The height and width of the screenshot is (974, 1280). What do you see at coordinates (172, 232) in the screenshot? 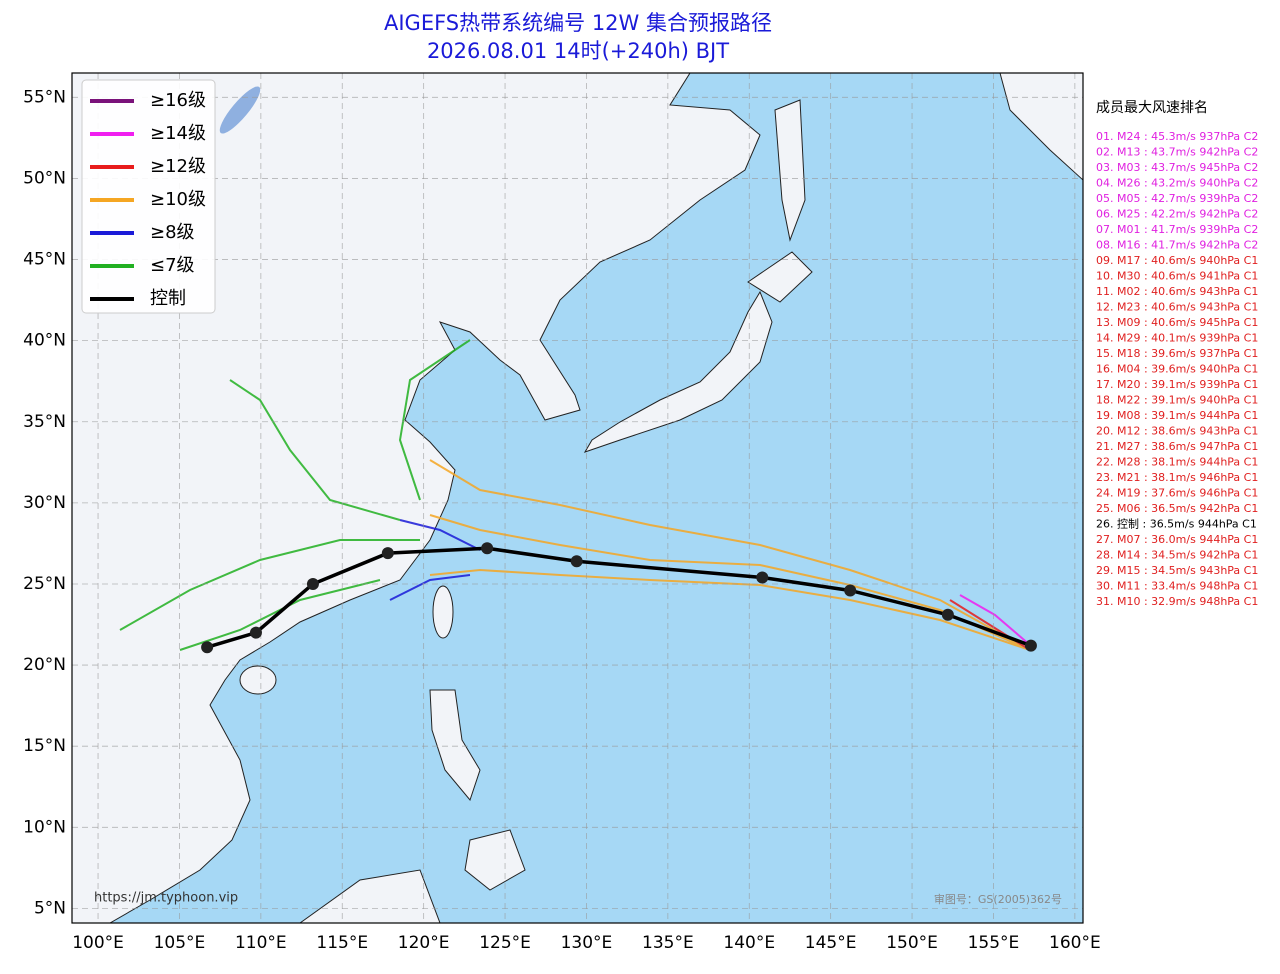
I see `legend-label: ≥8级` at bounding box center [172, 232].